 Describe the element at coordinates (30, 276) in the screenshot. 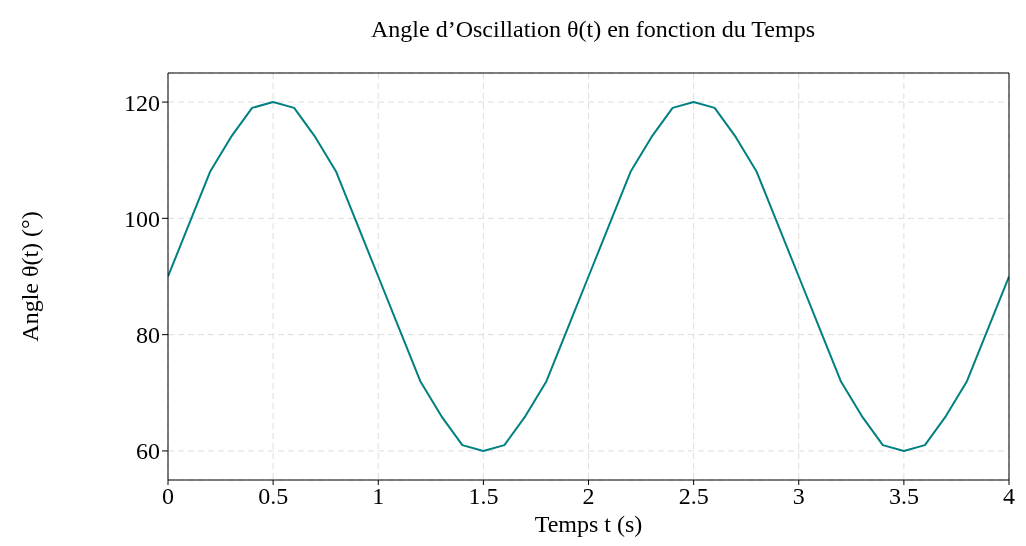

I see `y-axis-title: Angle θ(t) (°)` at that location.